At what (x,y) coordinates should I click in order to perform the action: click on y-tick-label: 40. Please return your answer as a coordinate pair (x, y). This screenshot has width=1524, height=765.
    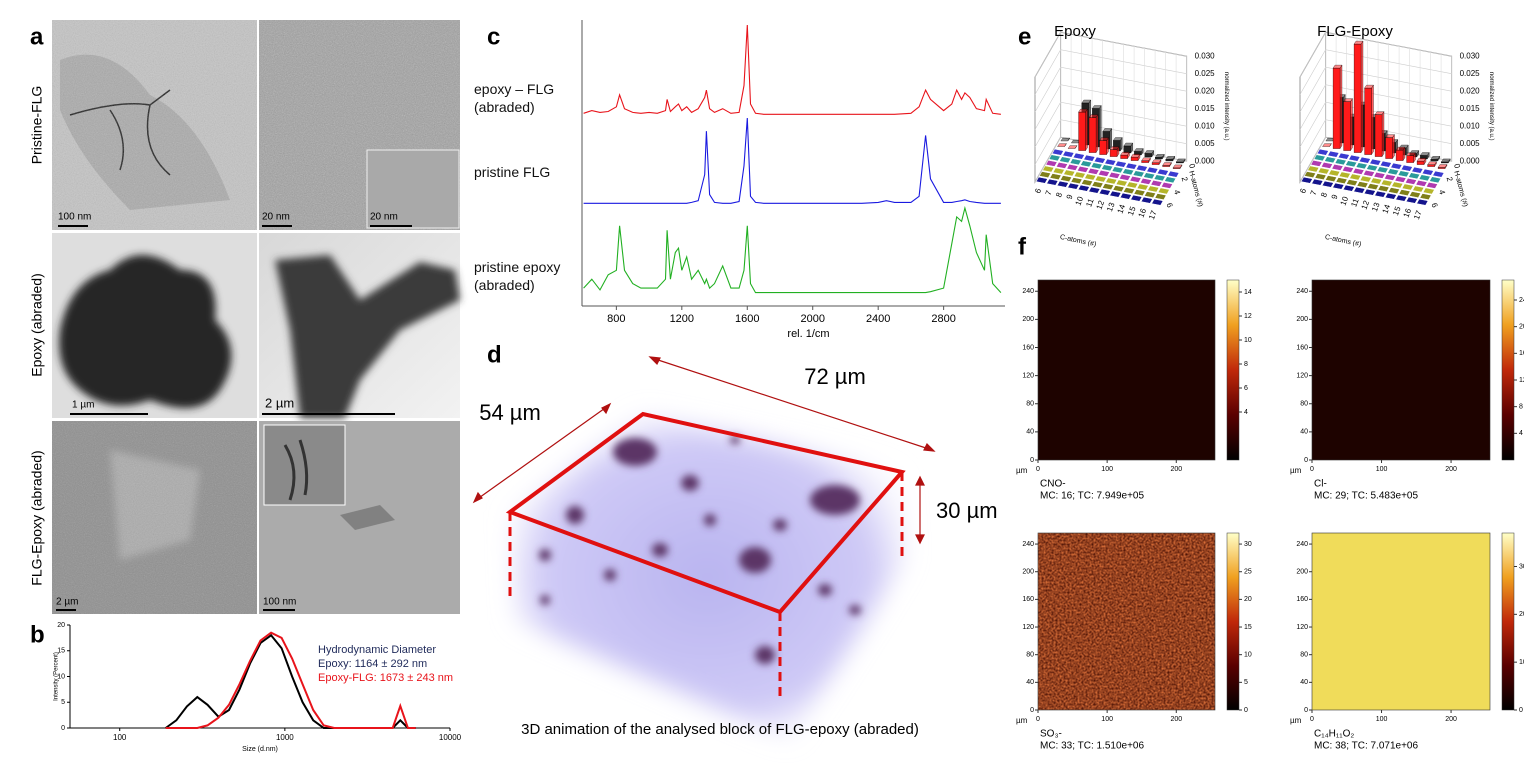
    Looking at the image, I should click on (1304, 432).